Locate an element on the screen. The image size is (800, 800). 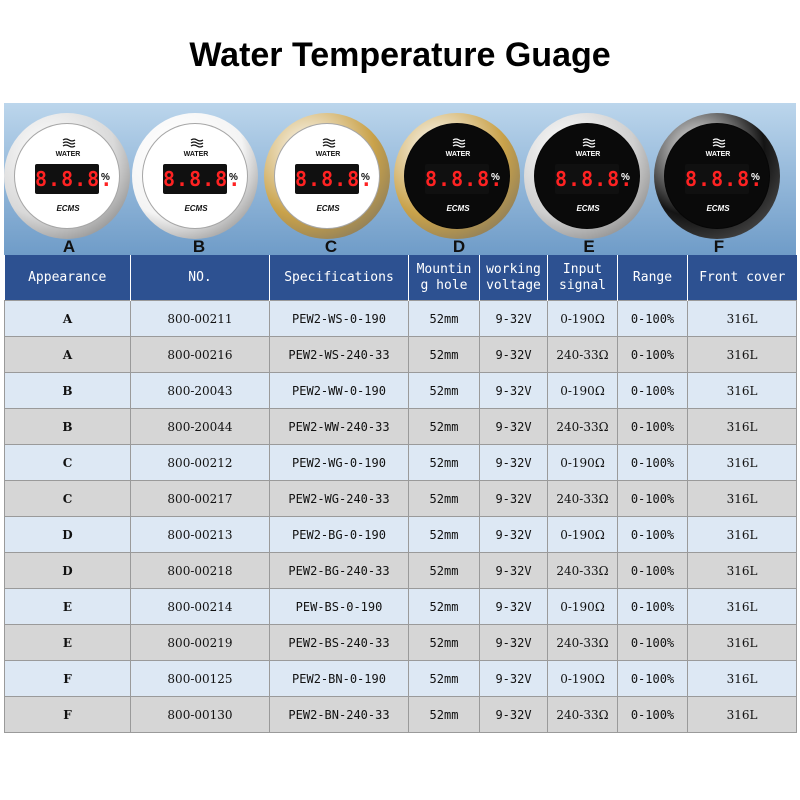
table-cell: 800-00214 is located at coordinates (200, 606).